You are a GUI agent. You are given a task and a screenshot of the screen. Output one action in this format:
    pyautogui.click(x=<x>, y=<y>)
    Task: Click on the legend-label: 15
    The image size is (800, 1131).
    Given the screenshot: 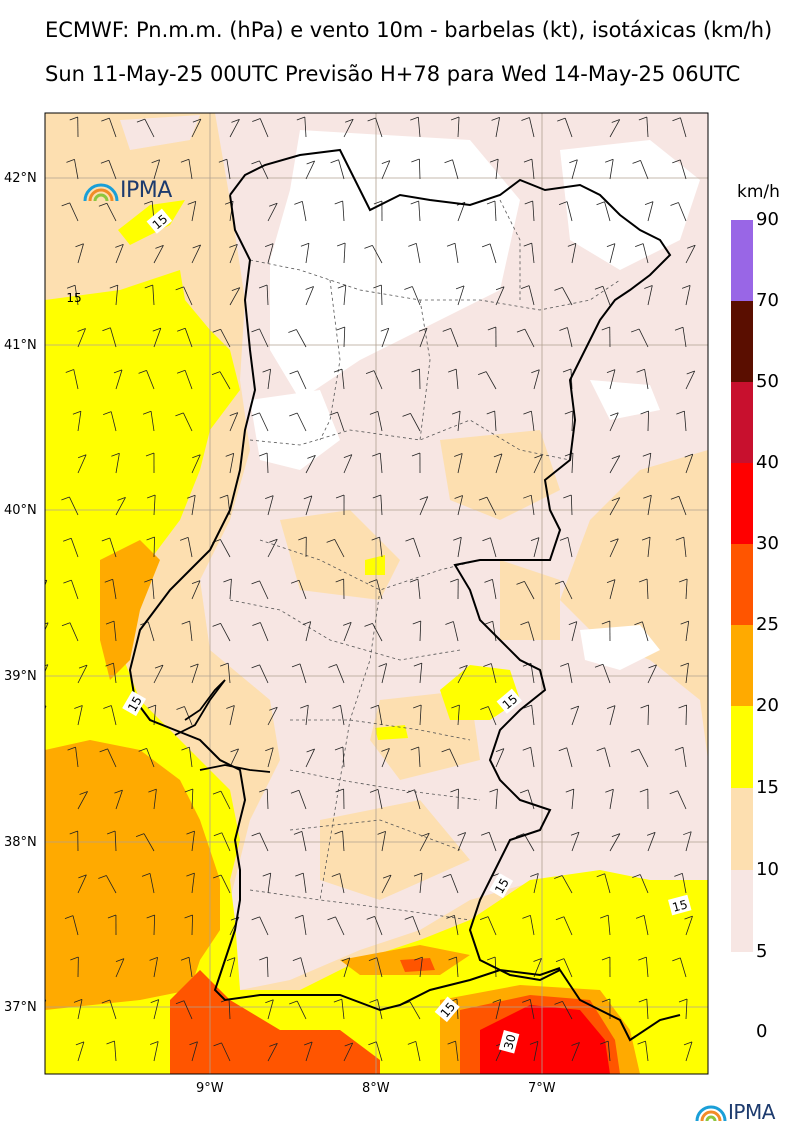 What is the action you would take?
    pyautogui.click(x=767, y=787)
    